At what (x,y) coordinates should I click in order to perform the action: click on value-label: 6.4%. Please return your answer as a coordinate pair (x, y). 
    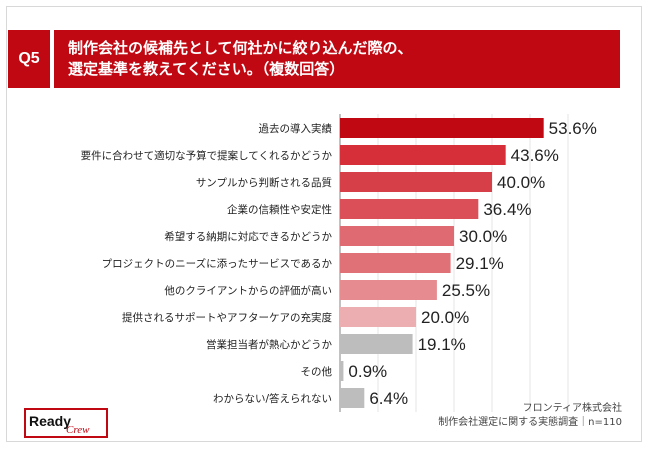
    Looking at the image, I should click on (388, 398).